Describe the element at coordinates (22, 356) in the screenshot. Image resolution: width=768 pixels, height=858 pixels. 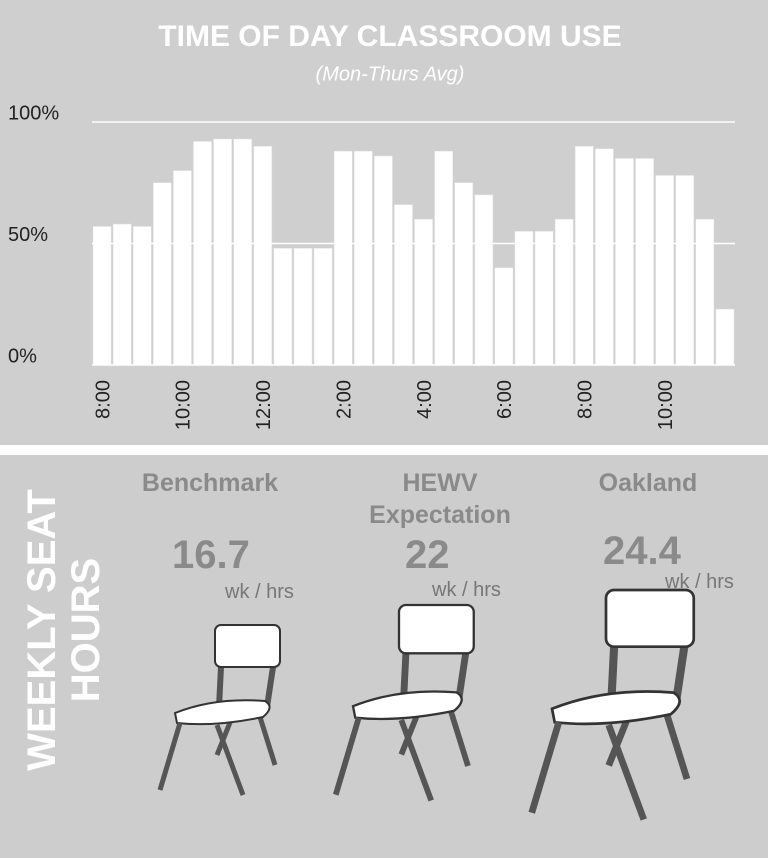
I see `y-tick-label: 0%` at that location.